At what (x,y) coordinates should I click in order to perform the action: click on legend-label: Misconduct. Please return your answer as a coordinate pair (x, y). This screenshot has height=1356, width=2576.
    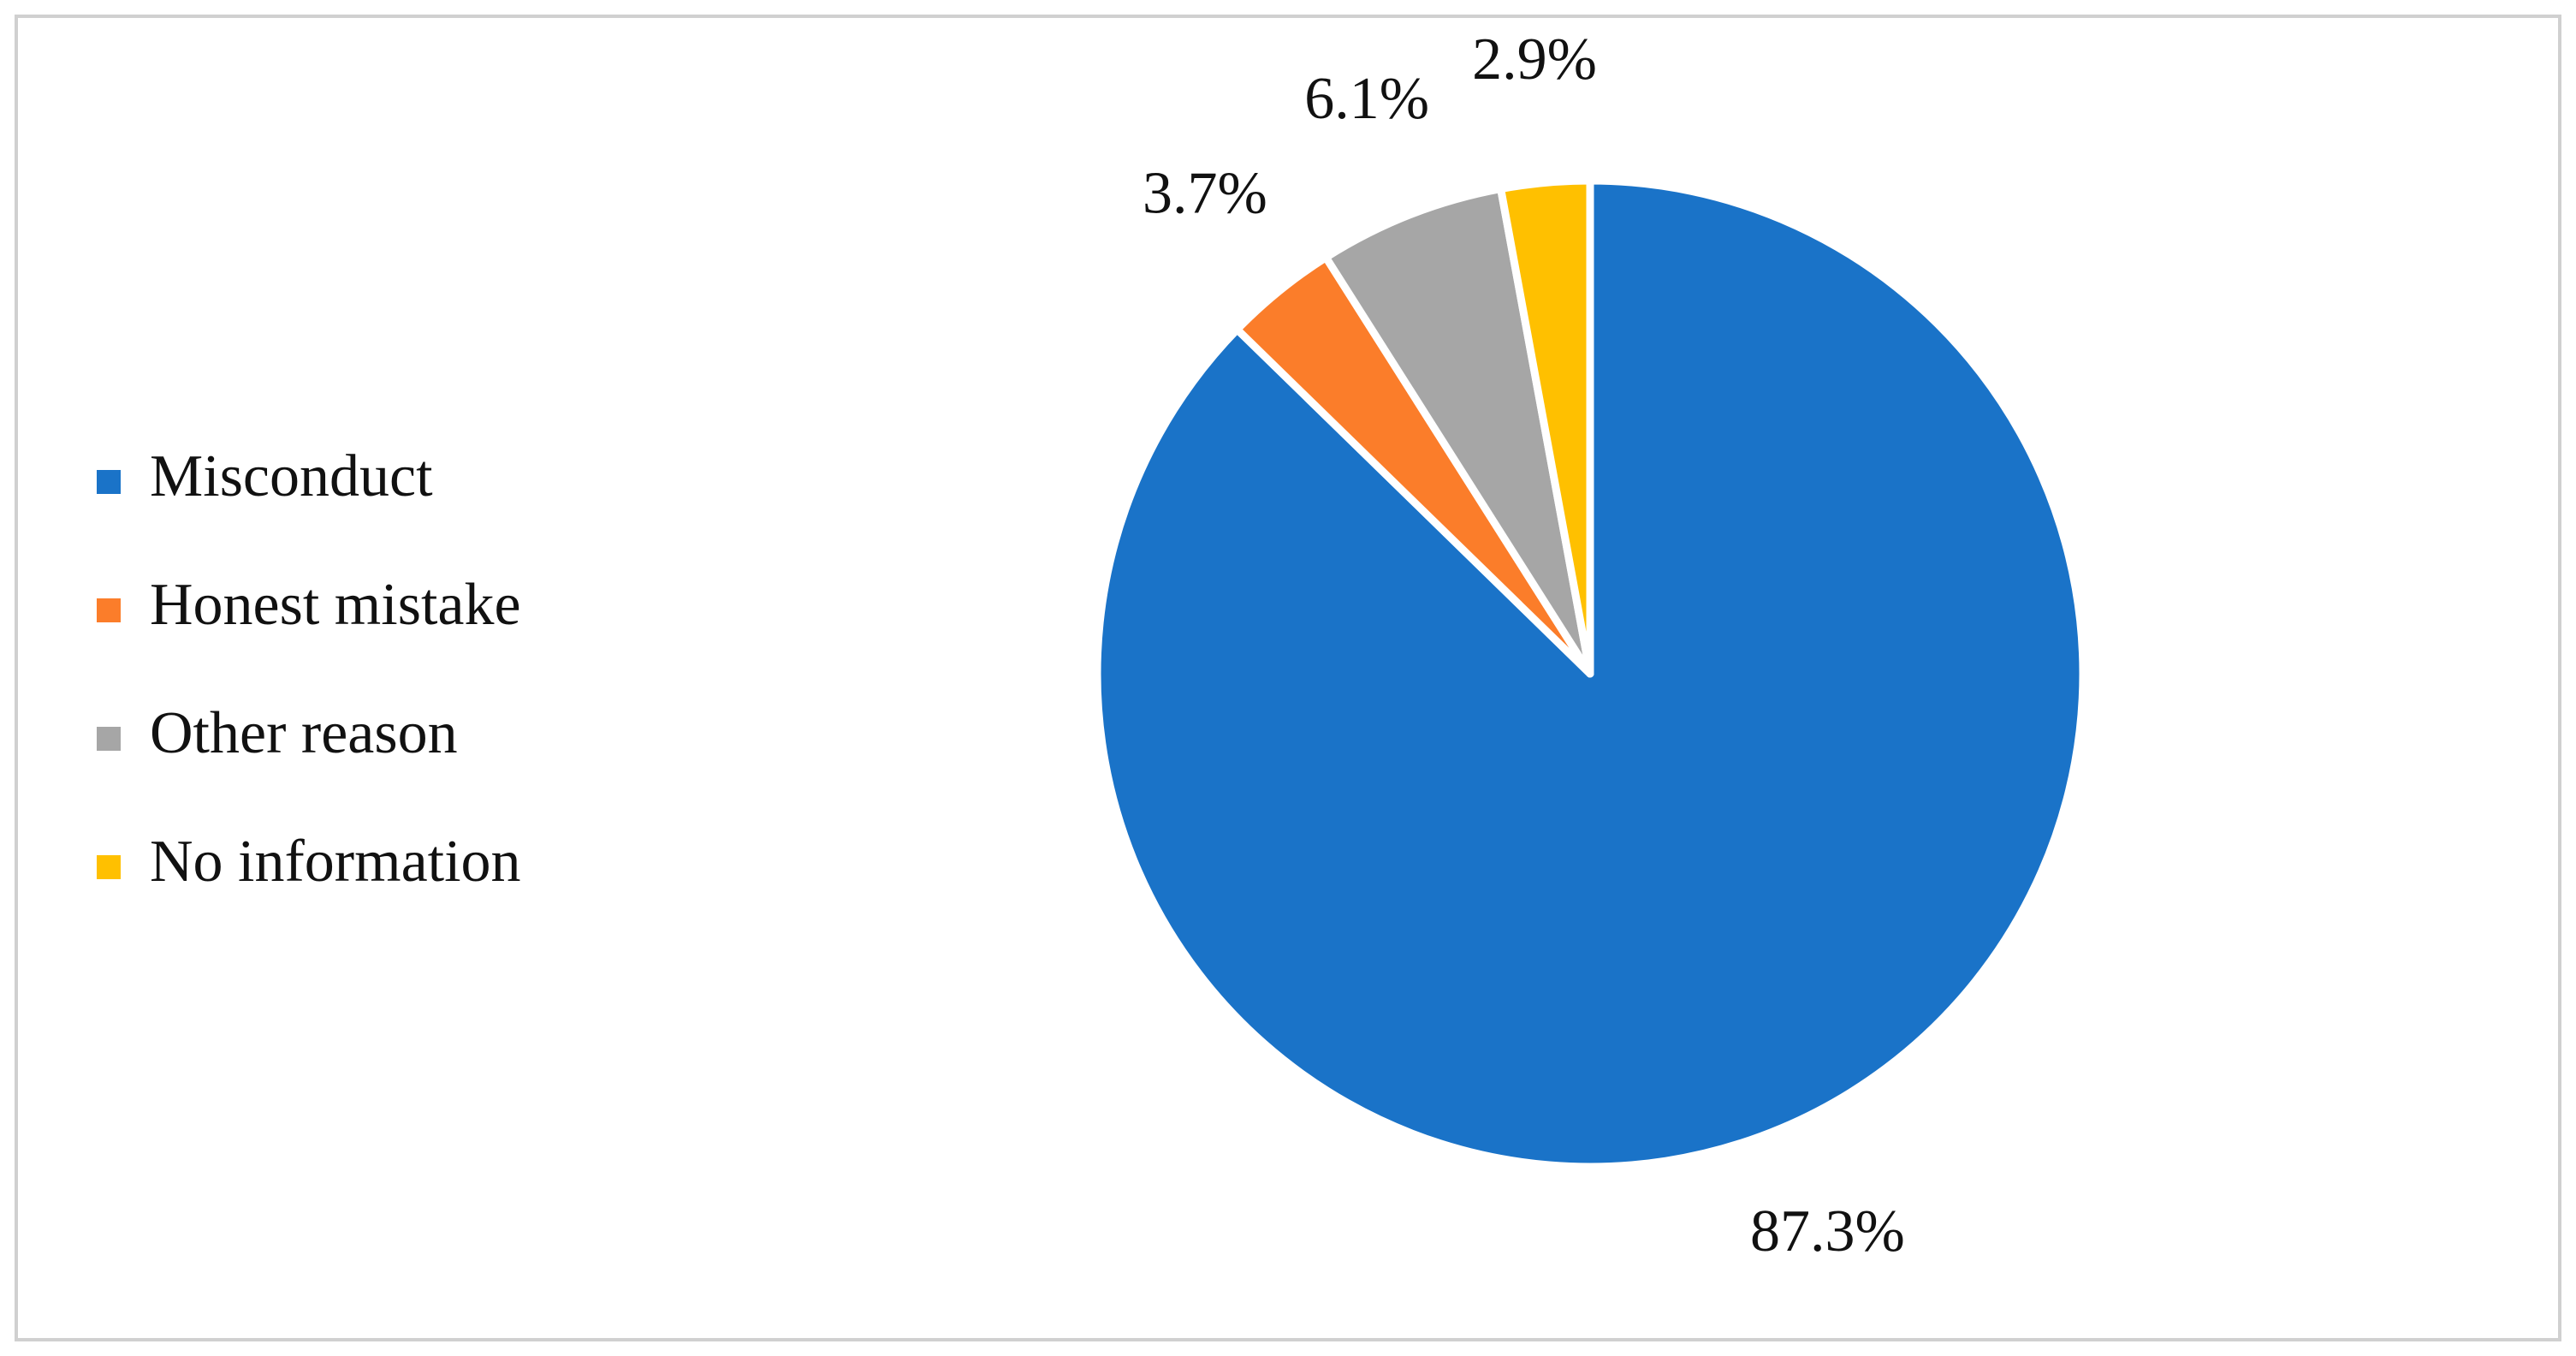
    Looking at the image, I should click on (291, 476).